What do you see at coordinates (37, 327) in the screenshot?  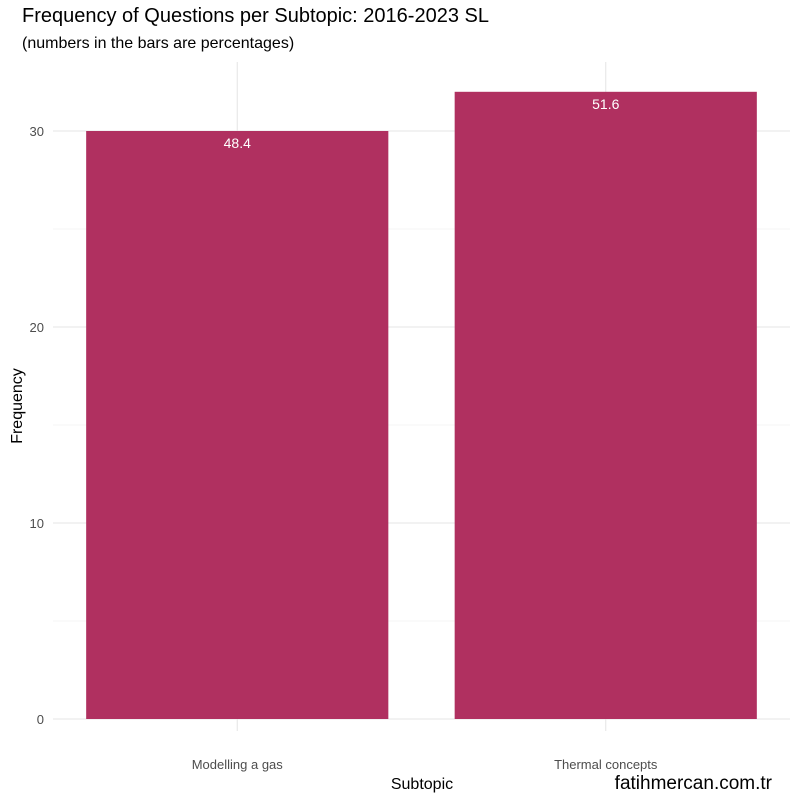 I see `y-tick-label: 20` at bounding box center [37, 327].